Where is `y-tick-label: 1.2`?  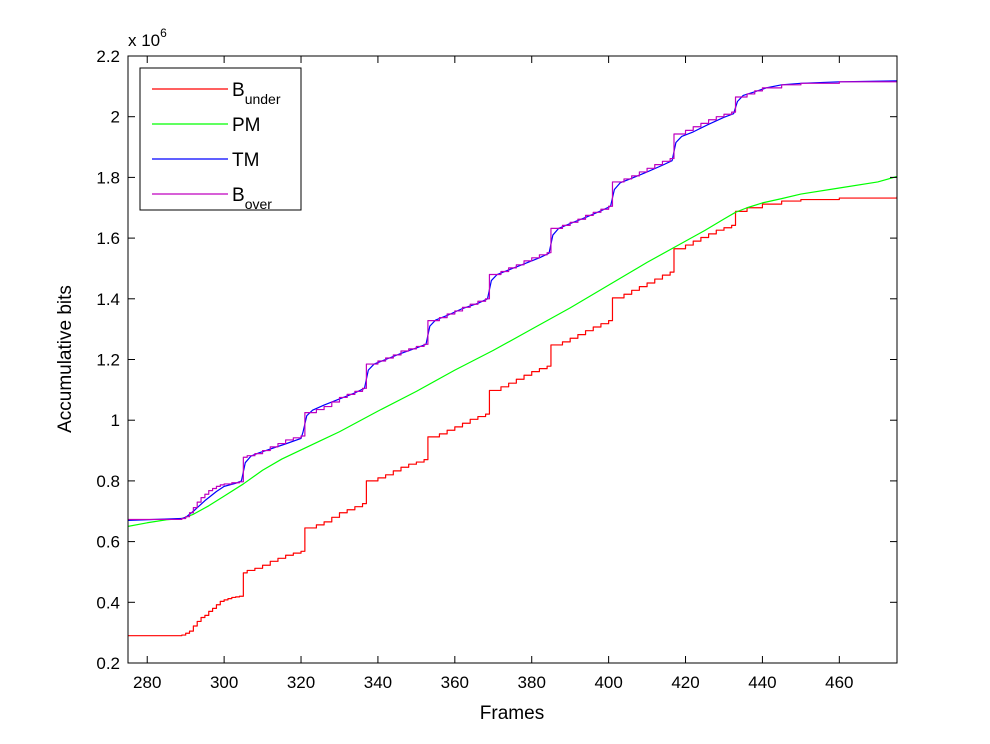 y-tick-label: 1.2 is located at coordinates (108, 360).